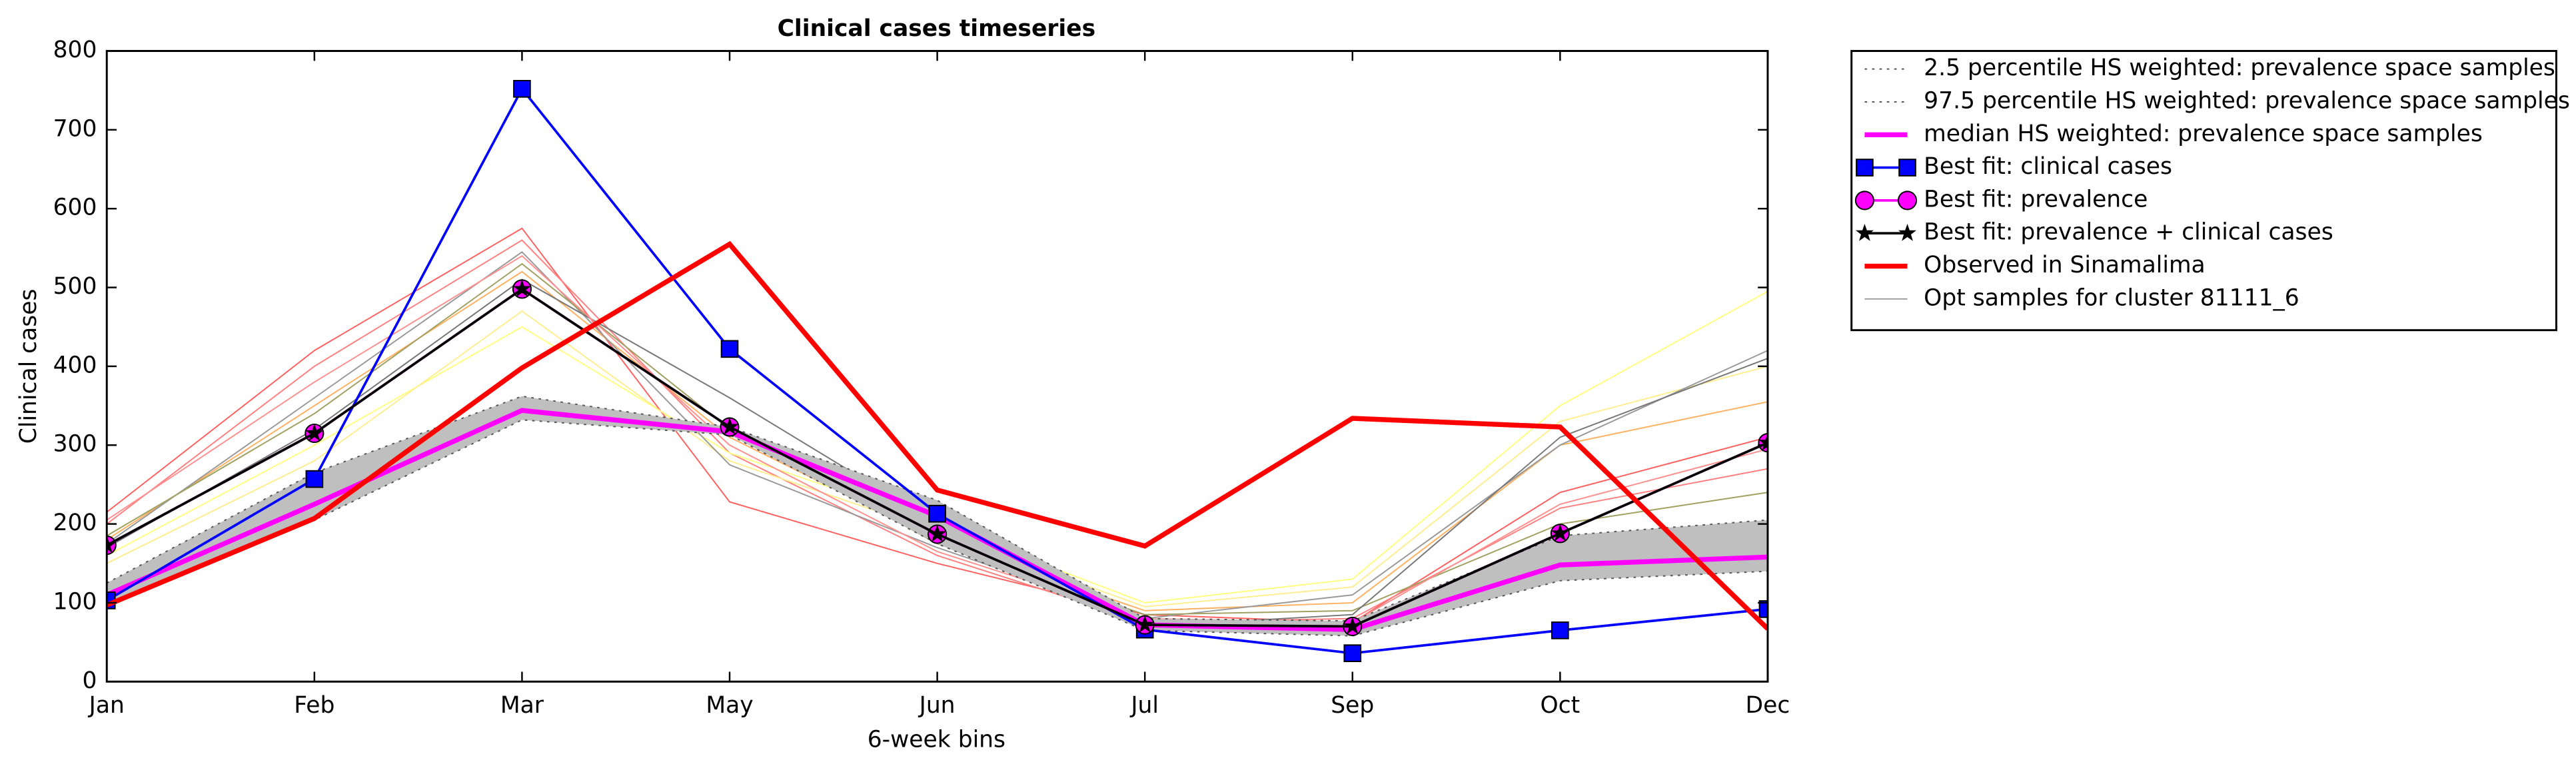  Describe the element at coordinates (2112, 297) in the screenshot. I see `legend-label: Opt samples for cluster 81111_6` at that location.